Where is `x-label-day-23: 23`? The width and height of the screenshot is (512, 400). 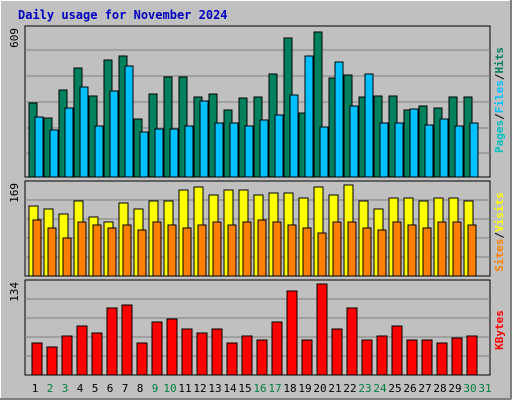 x-label-day-23: 23 is located at coordinates (364, 388).